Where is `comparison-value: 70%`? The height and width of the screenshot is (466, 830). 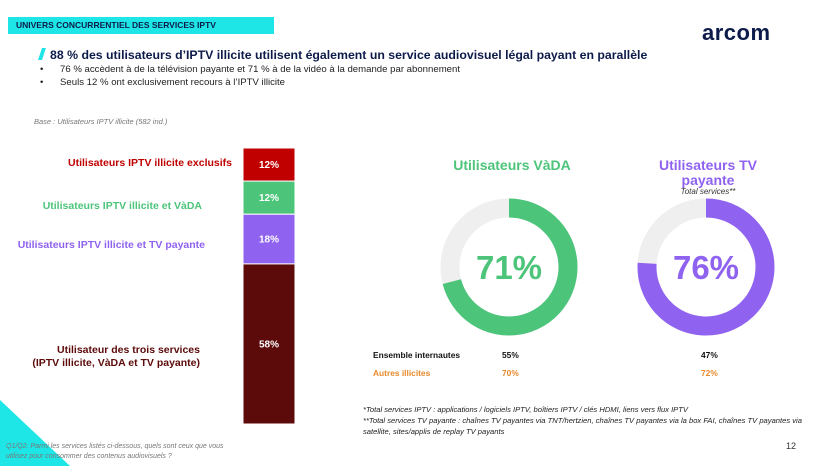
comparison-value: 70% is located at coordinates (510, 373).